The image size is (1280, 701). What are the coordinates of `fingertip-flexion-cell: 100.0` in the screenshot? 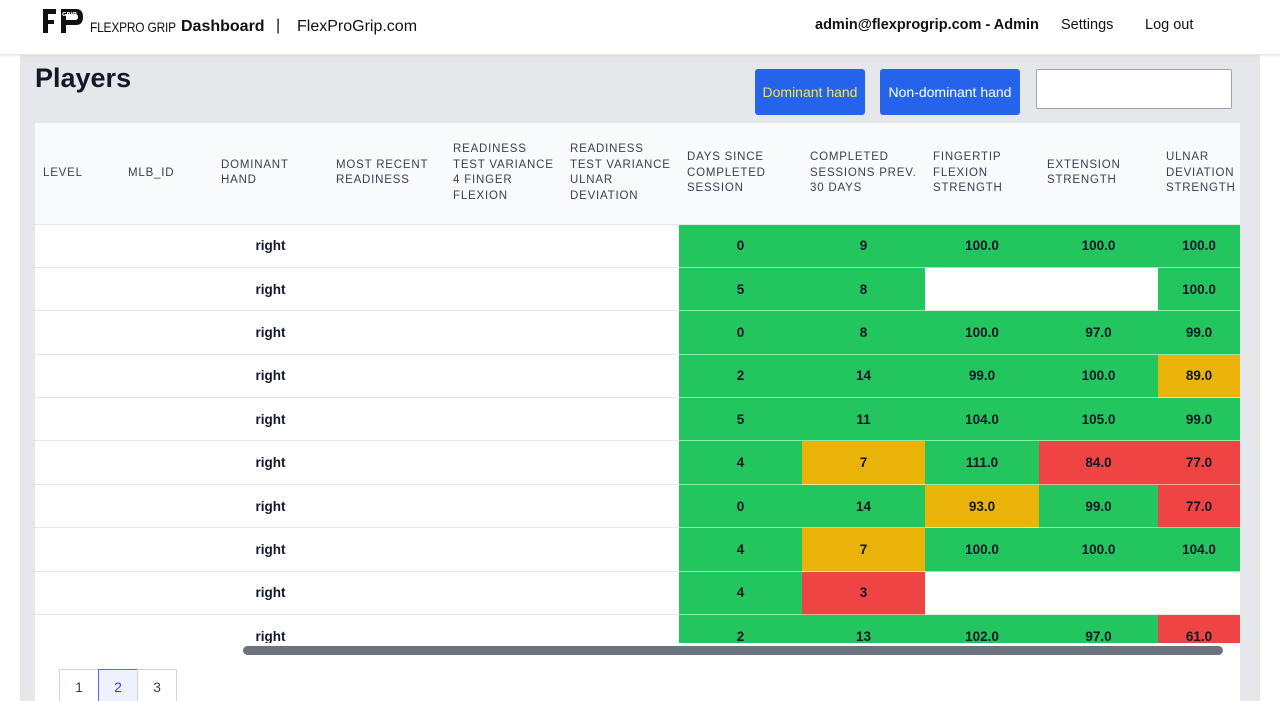 It's located at (982, 549).